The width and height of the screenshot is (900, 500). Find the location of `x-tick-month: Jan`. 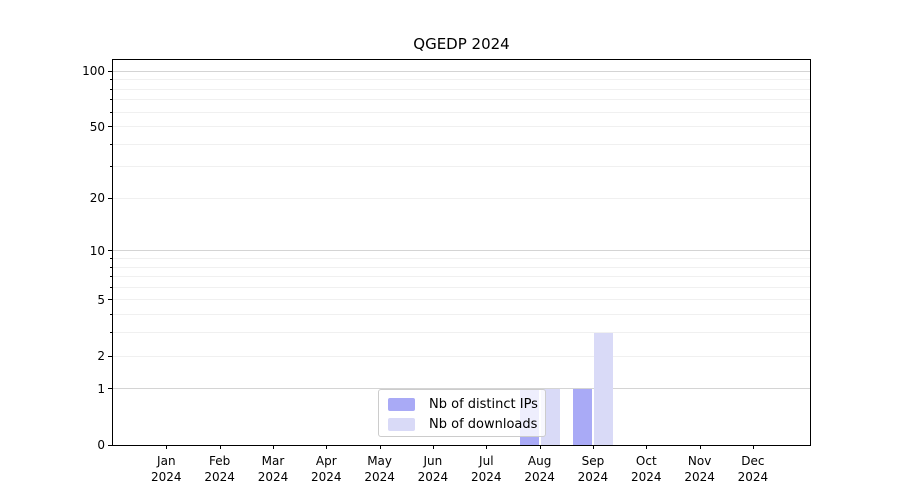

x-tick-month: Jan is located at coordinates (166, 461).